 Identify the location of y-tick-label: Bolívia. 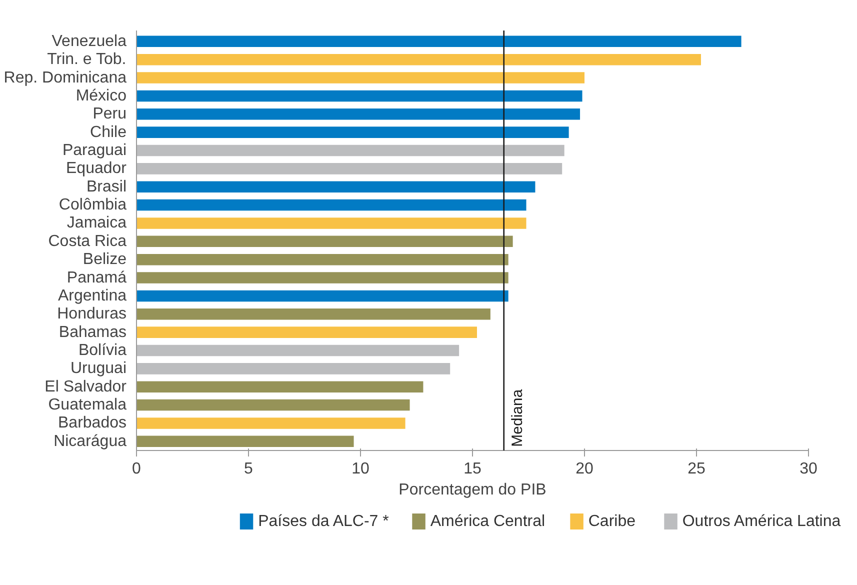
(102, 350).